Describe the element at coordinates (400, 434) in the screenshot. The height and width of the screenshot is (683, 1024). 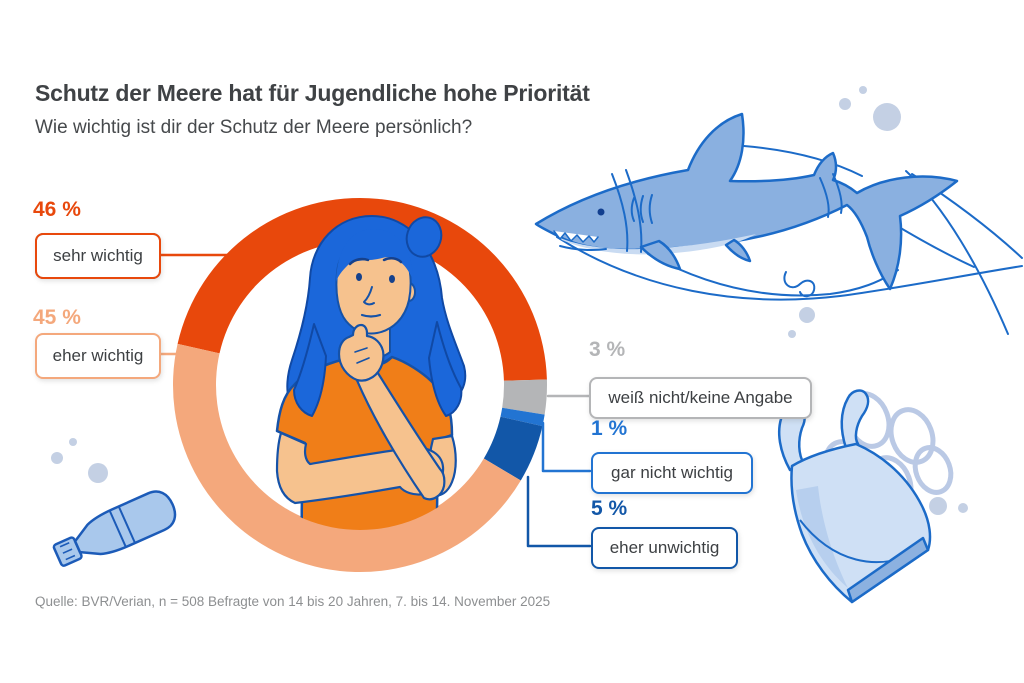
I see `raised-forearm` at that location.